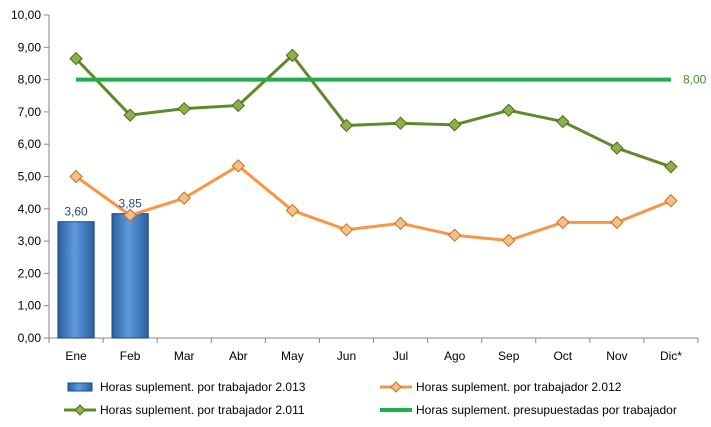 The width and height of the screenshot is (711, 427). I want to click on x-tick-label: Dic*, so click(671, 356).